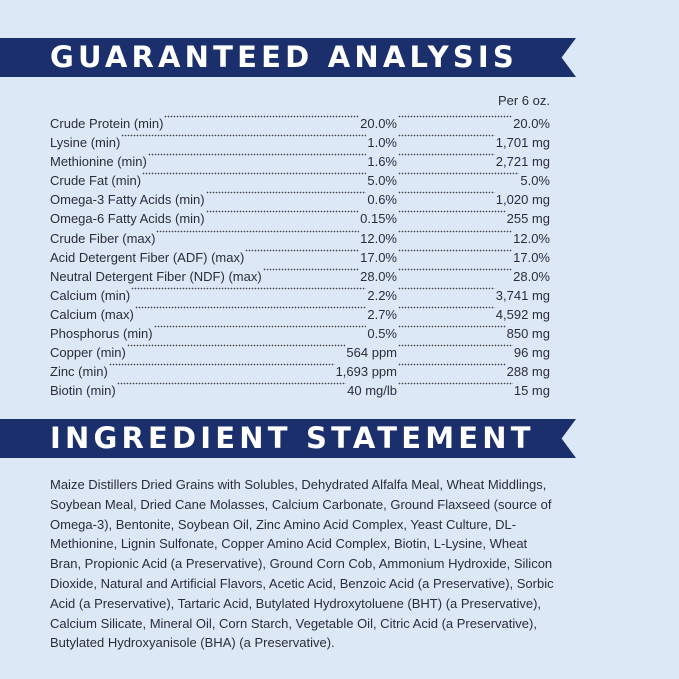 The height and width of the screenshot is (679, 679). Describe the element at coordinates (98, 162) in the screenshot. I see `nutrient-label: Methionine (min)` at that location.